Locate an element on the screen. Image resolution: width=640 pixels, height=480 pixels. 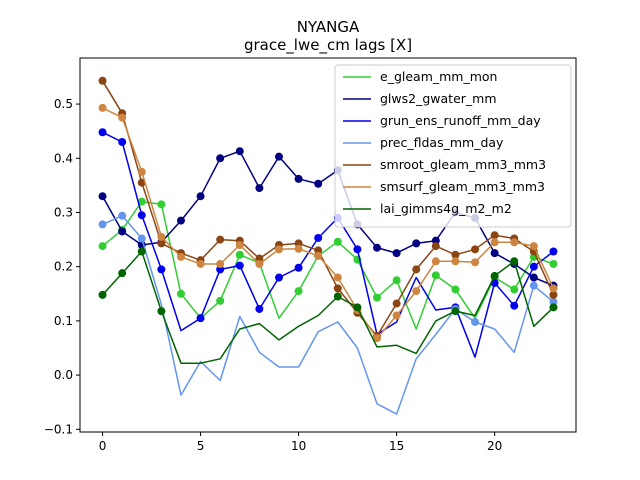
legend-item: grun_ens_runoff_mm_day is located at coordinates (442, 120).